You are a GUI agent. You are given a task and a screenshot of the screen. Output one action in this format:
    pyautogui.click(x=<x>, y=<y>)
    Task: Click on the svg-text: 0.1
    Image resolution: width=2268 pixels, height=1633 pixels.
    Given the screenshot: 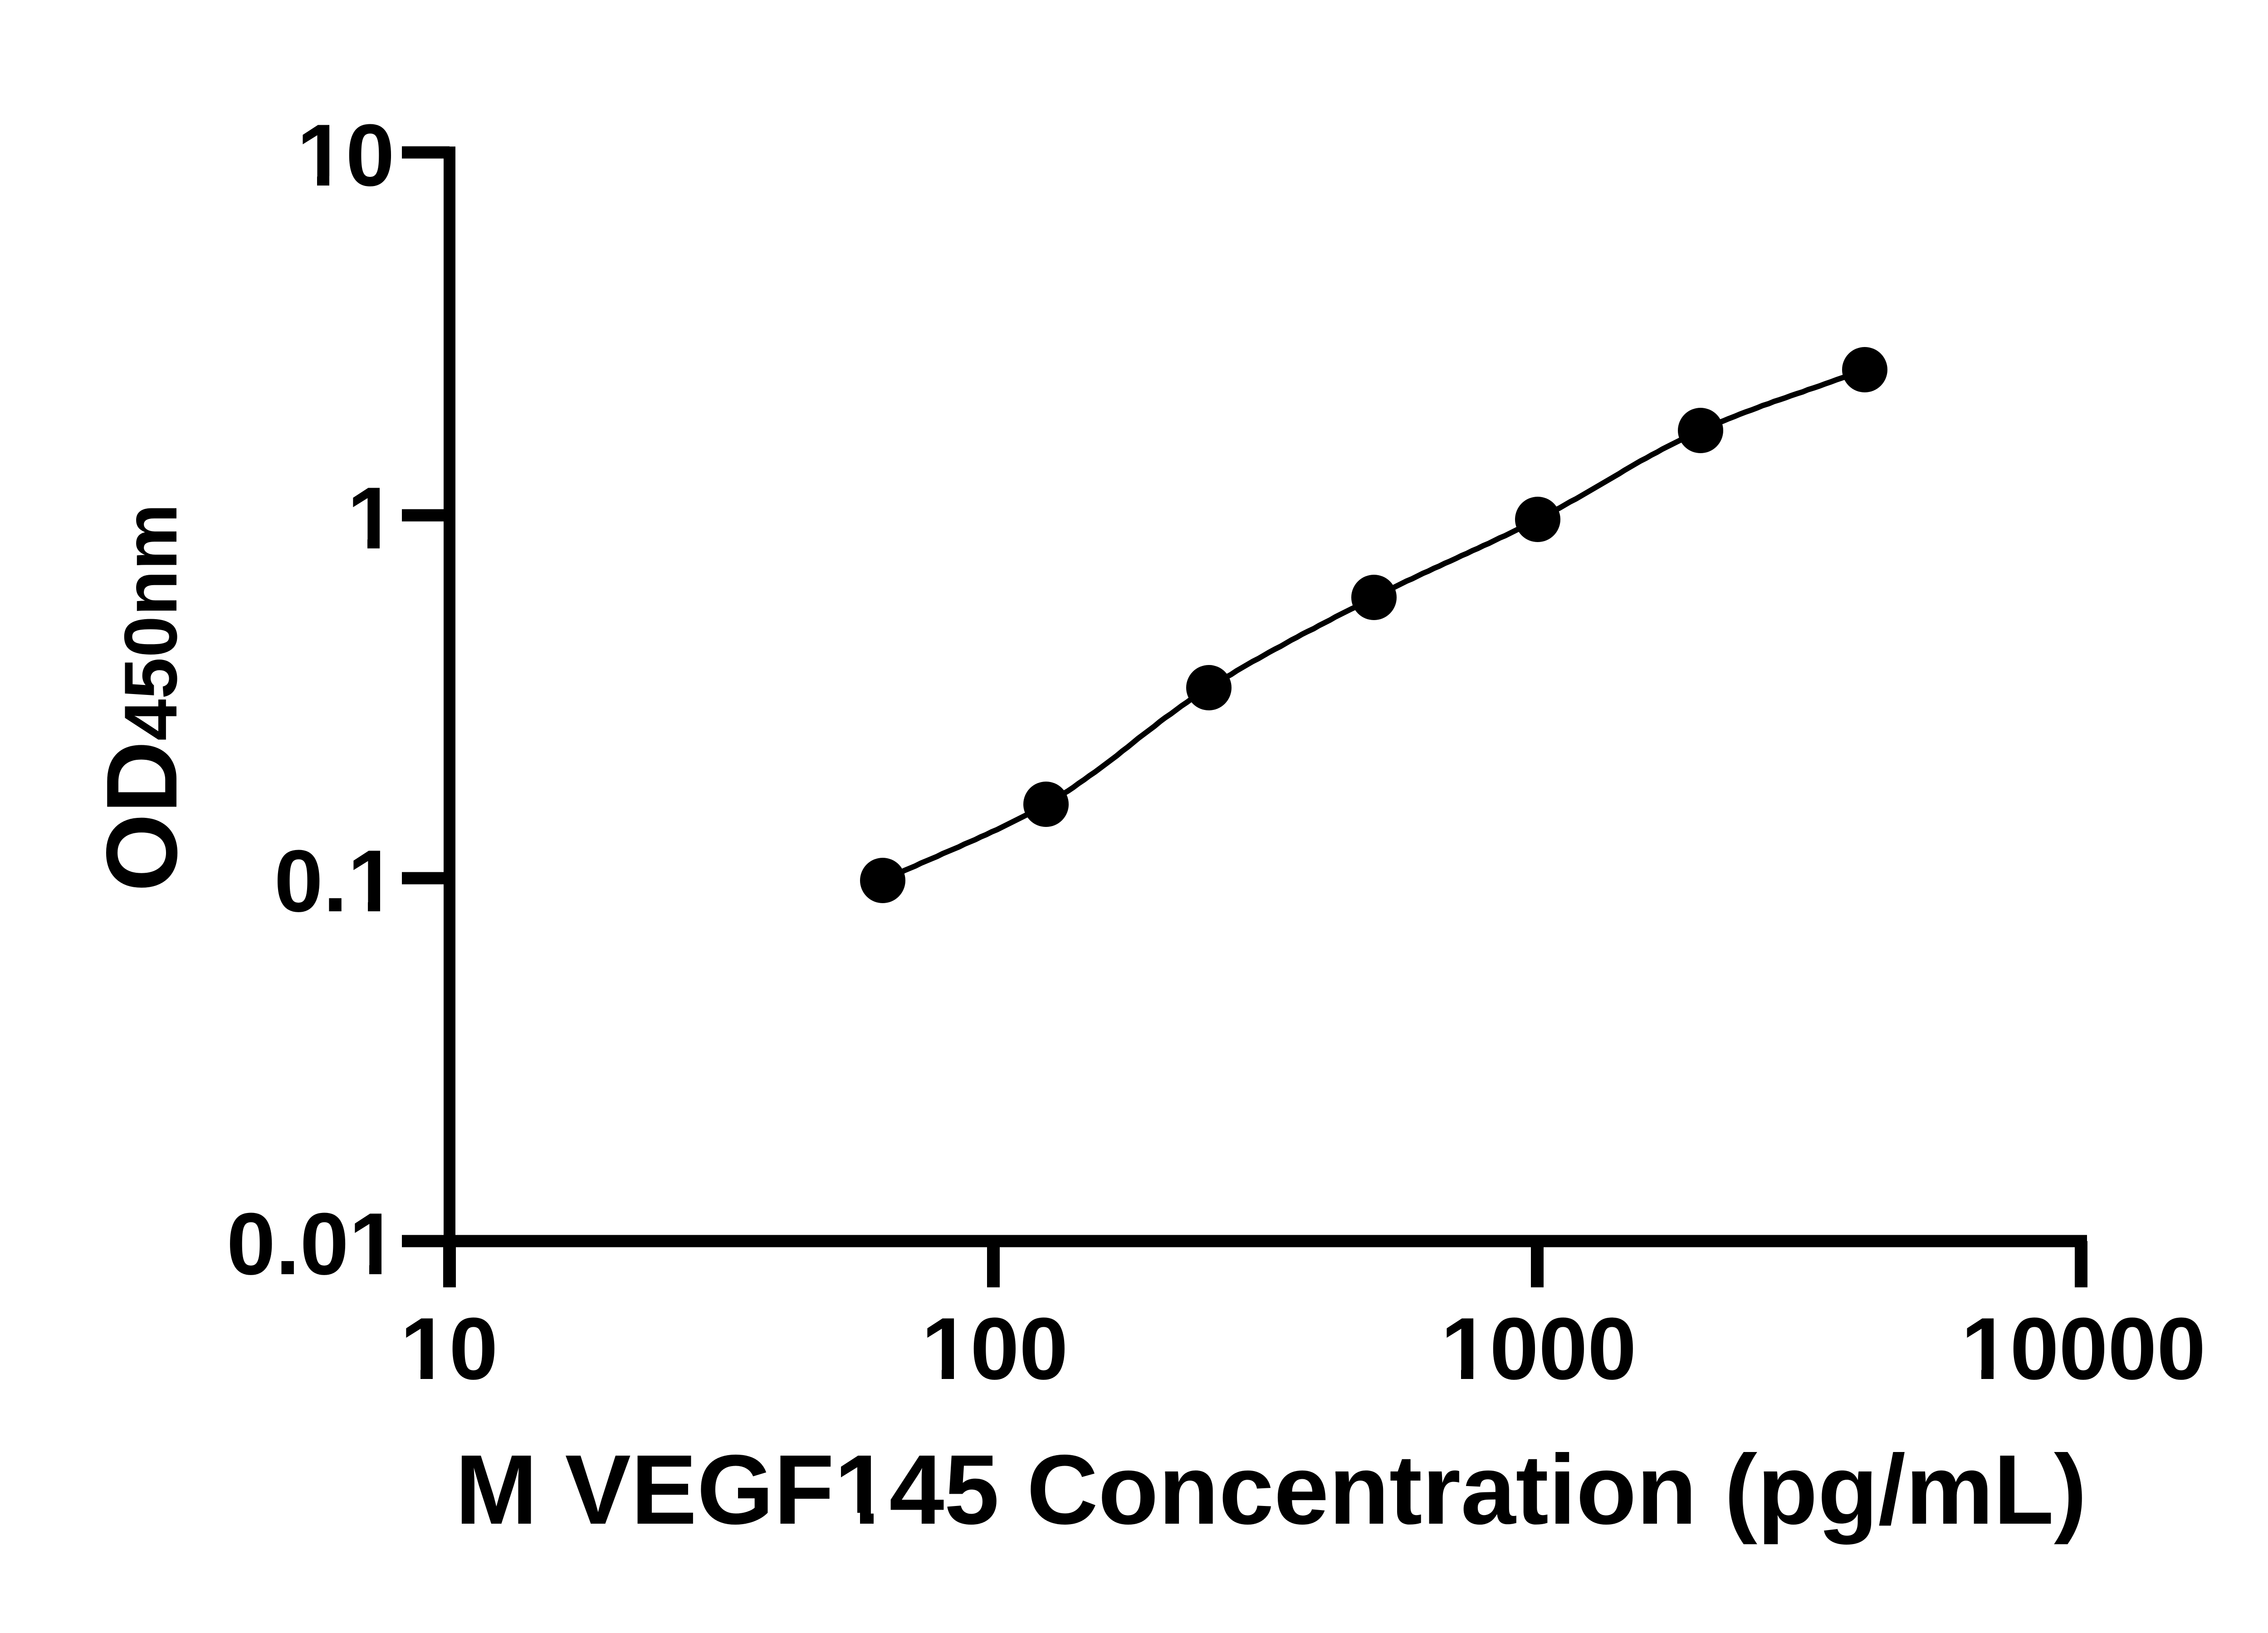 What is the action you would take?
    pyautogui.click(x=335, y=881)
    